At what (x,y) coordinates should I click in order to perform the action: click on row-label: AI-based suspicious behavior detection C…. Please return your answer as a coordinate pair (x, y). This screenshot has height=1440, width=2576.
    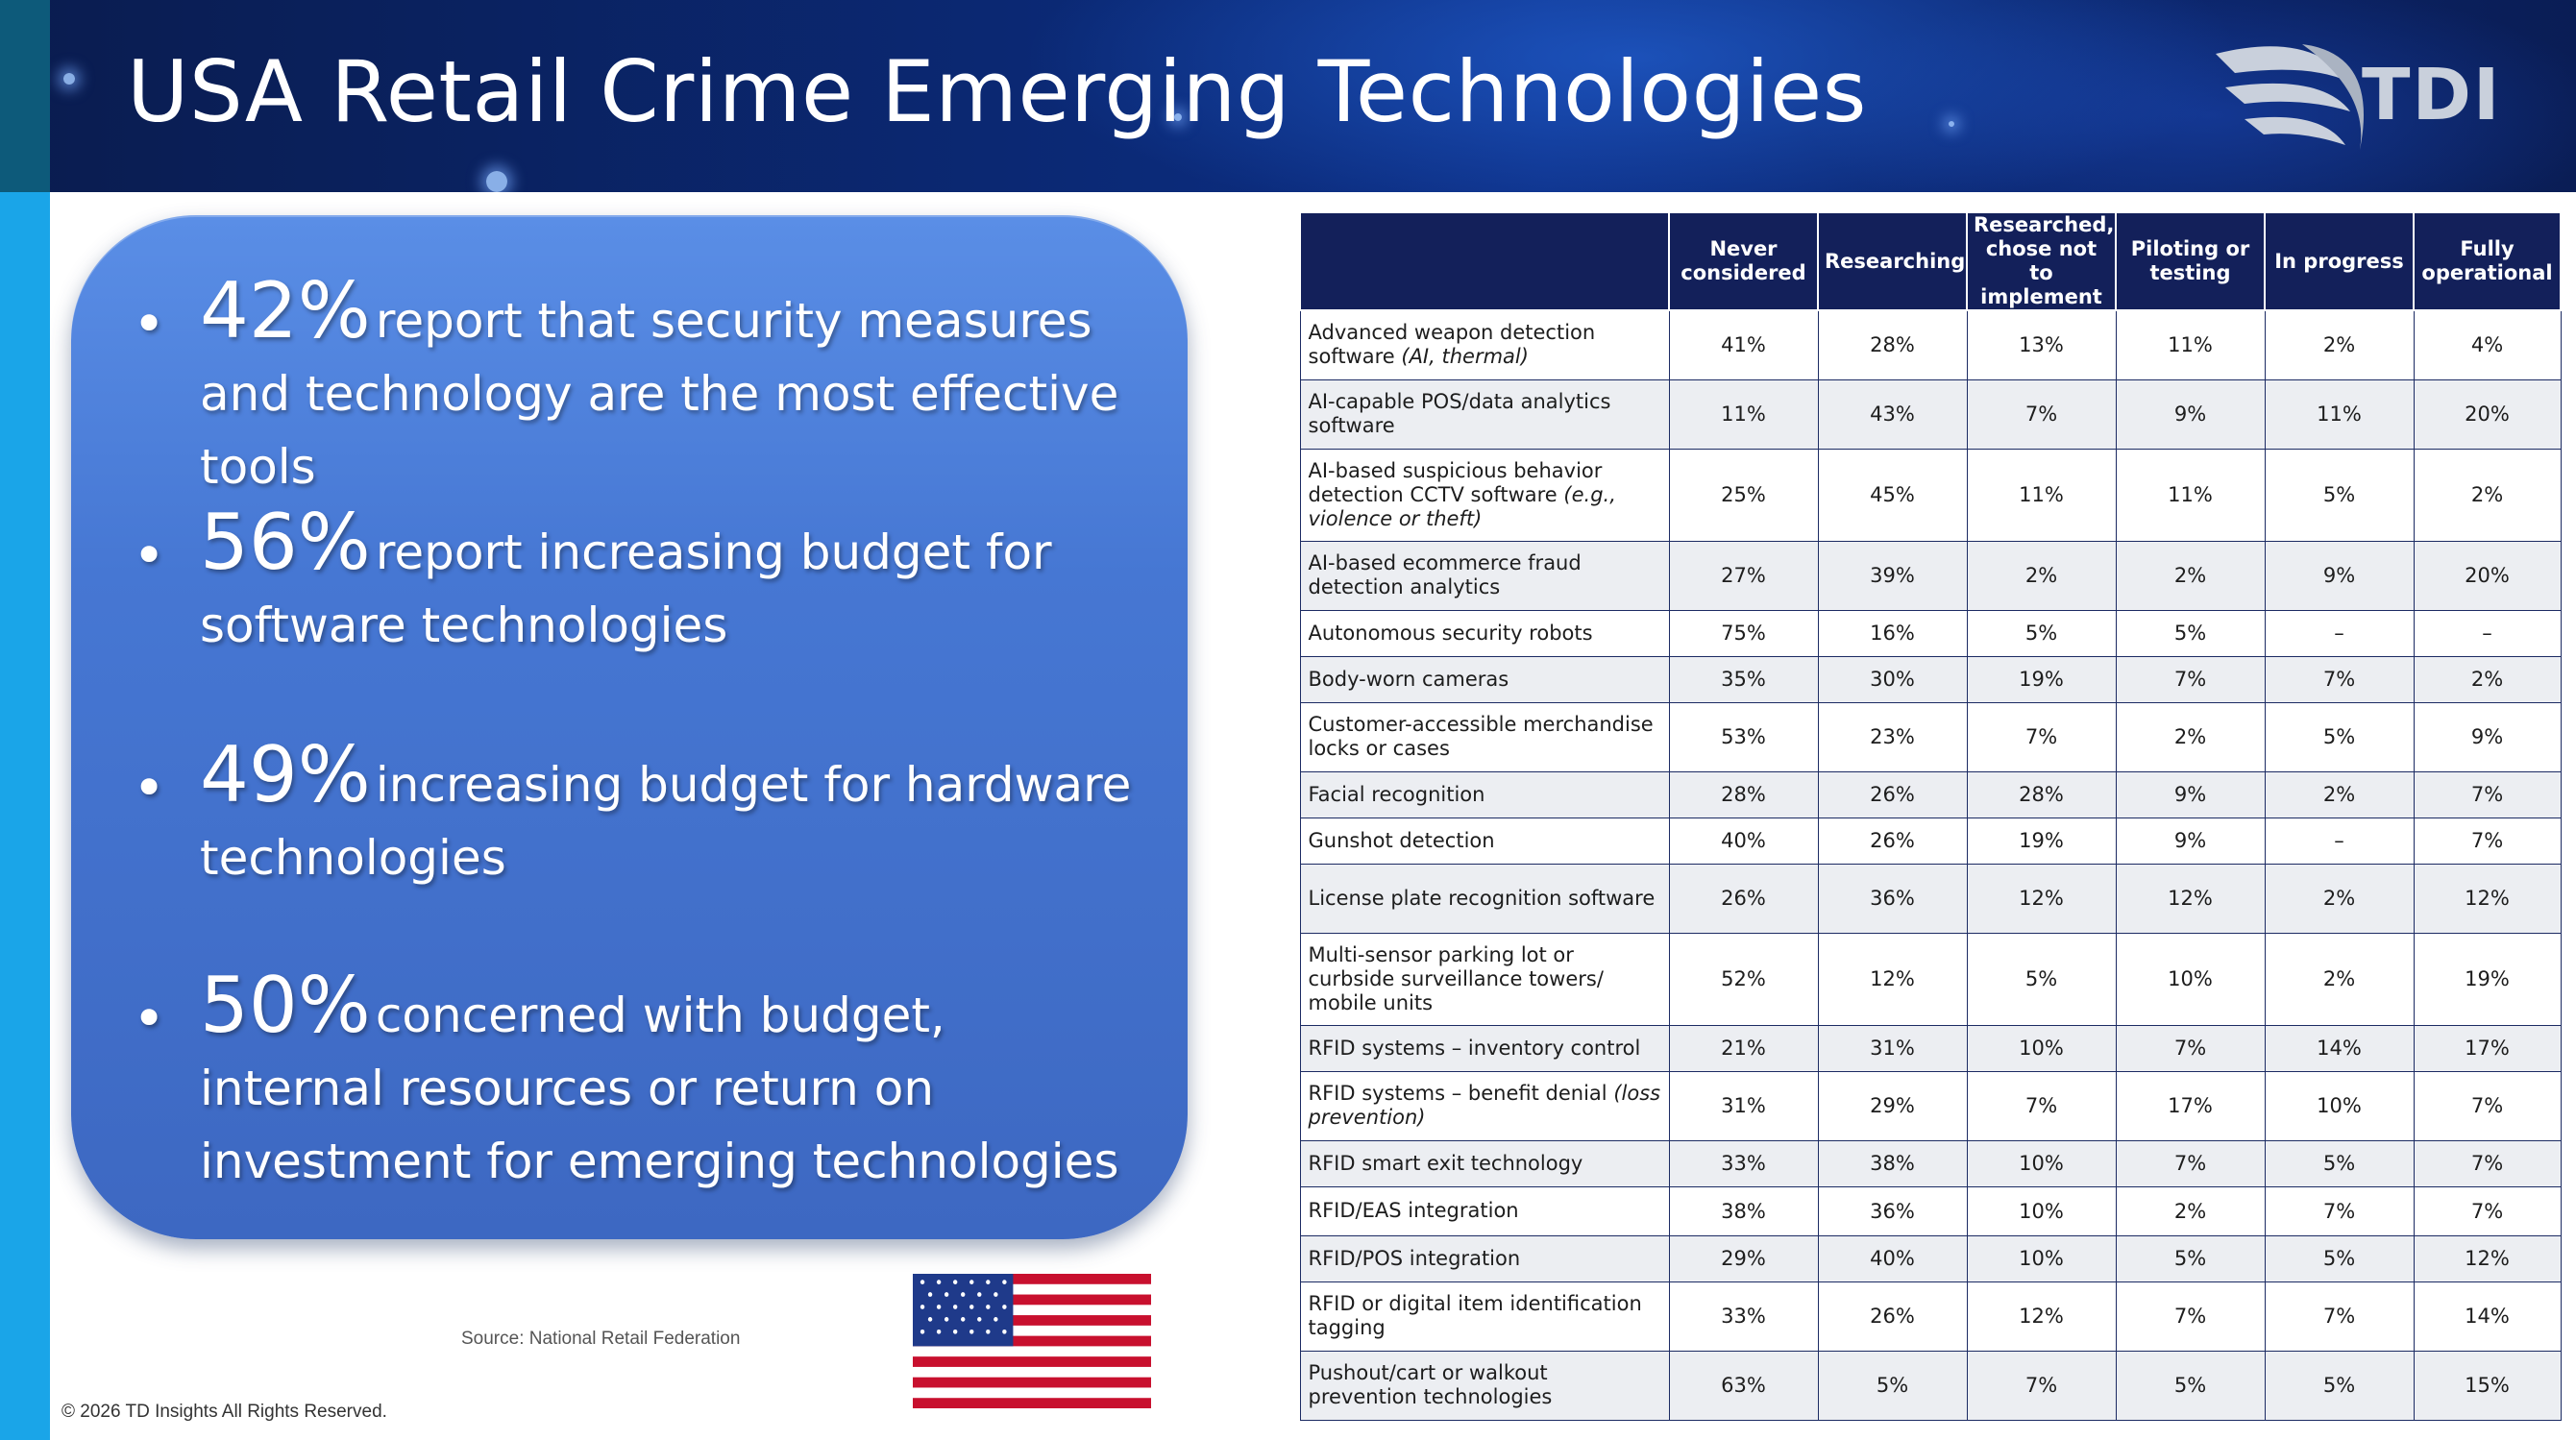
    Looking at the image, I should click on (1455, 482).